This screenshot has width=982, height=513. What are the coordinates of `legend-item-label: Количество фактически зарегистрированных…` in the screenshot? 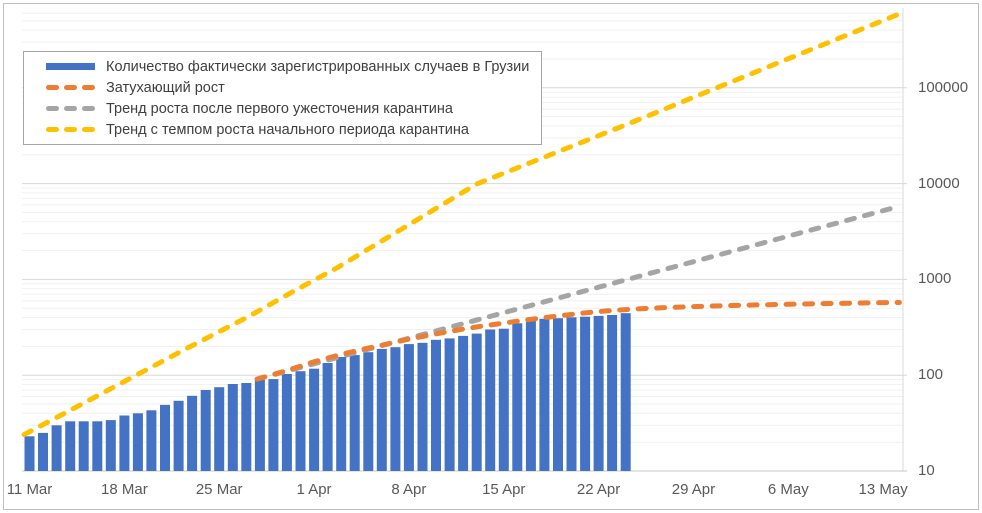 It's located at (318, 66).